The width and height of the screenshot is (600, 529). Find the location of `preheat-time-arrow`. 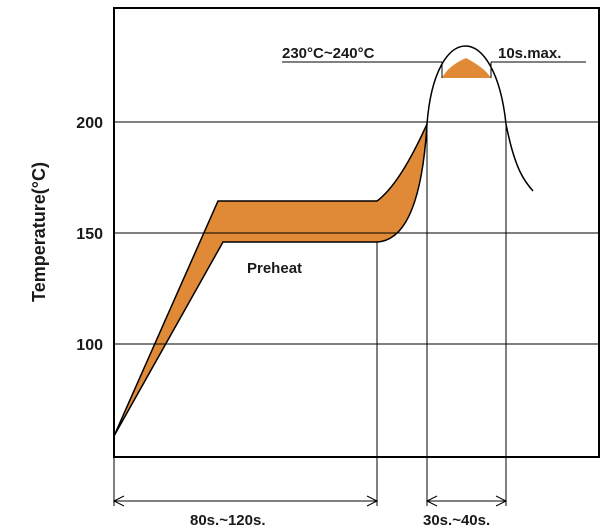

preheat-time-arrow is located at coordinates (245, 501).